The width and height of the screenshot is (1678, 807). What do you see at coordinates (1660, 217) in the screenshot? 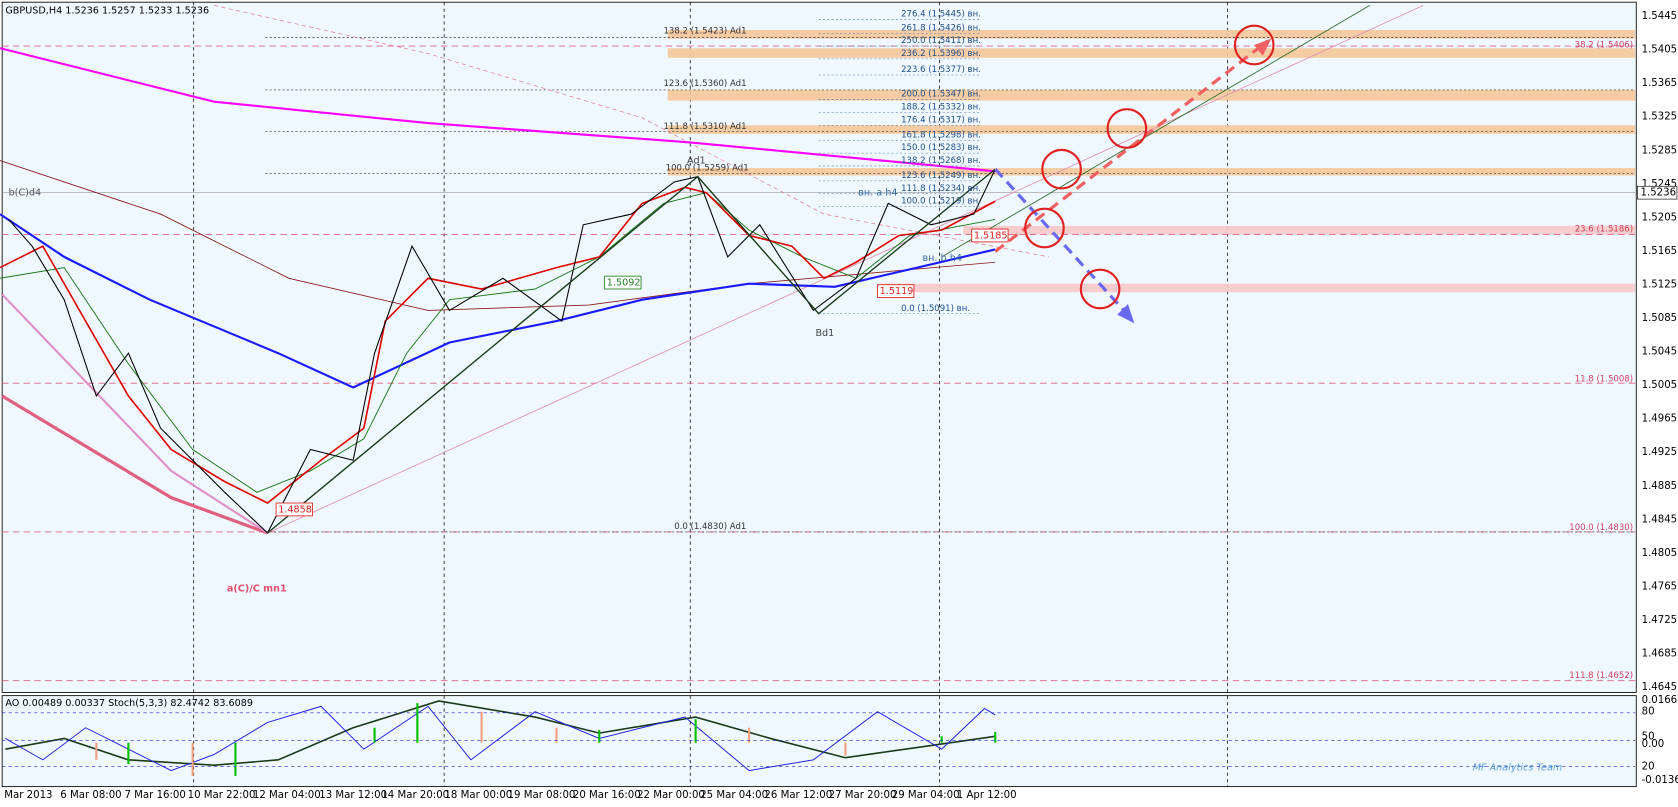
I see `price-label: 1.5205` at bounding box center [1660, 217].